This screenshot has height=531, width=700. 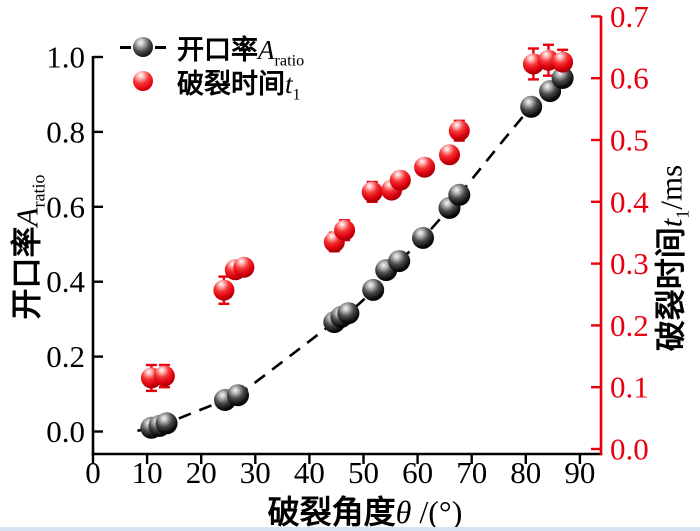 I want to click on x-ticks, so click(x=336, y=459).